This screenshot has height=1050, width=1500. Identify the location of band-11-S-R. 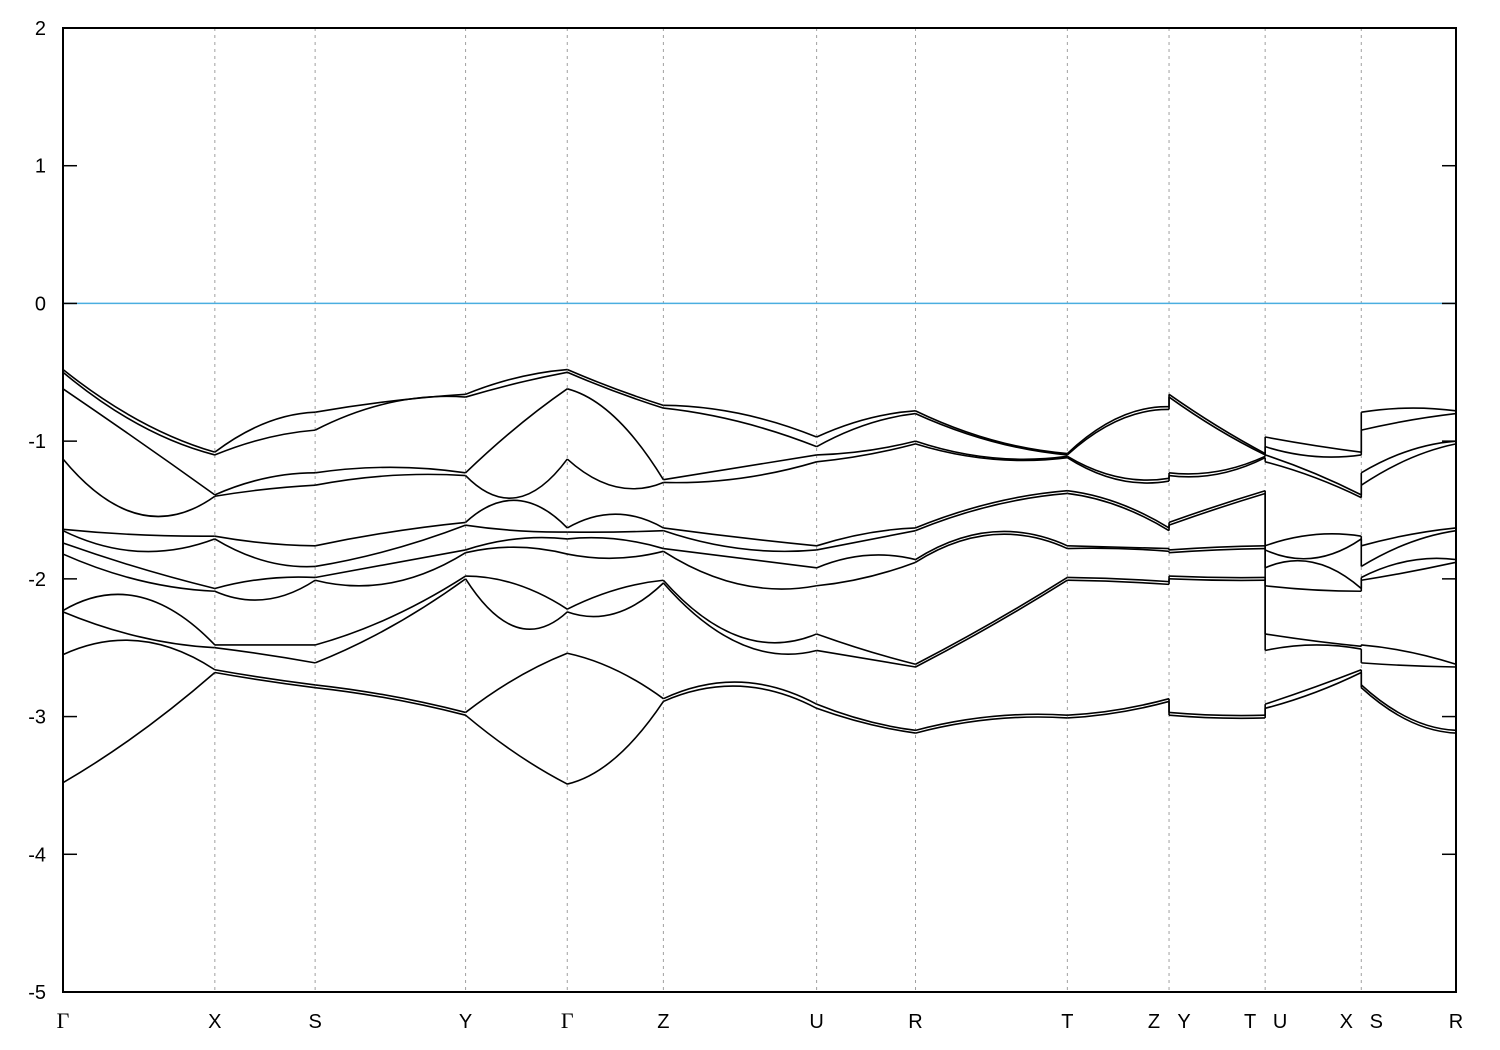
(1408, 708).